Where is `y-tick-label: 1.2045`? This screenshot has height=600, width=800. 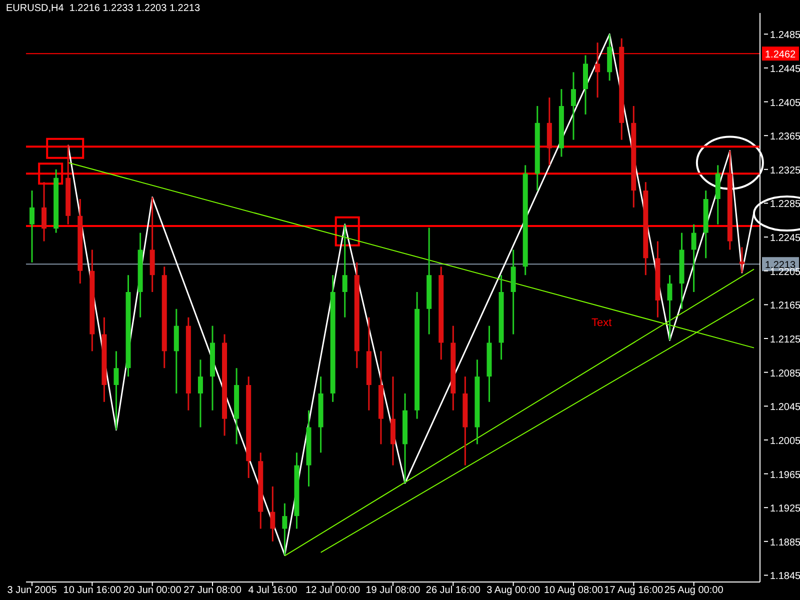
y-tick-label: 1.2045 is located at coordinates (785, 408).